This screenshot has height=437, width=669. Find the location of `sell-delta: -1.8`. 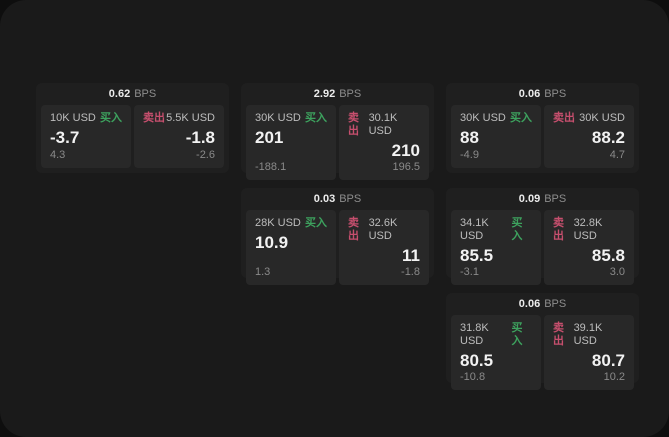

sell-delta: -1.8 is located at coordinates (410, 272).